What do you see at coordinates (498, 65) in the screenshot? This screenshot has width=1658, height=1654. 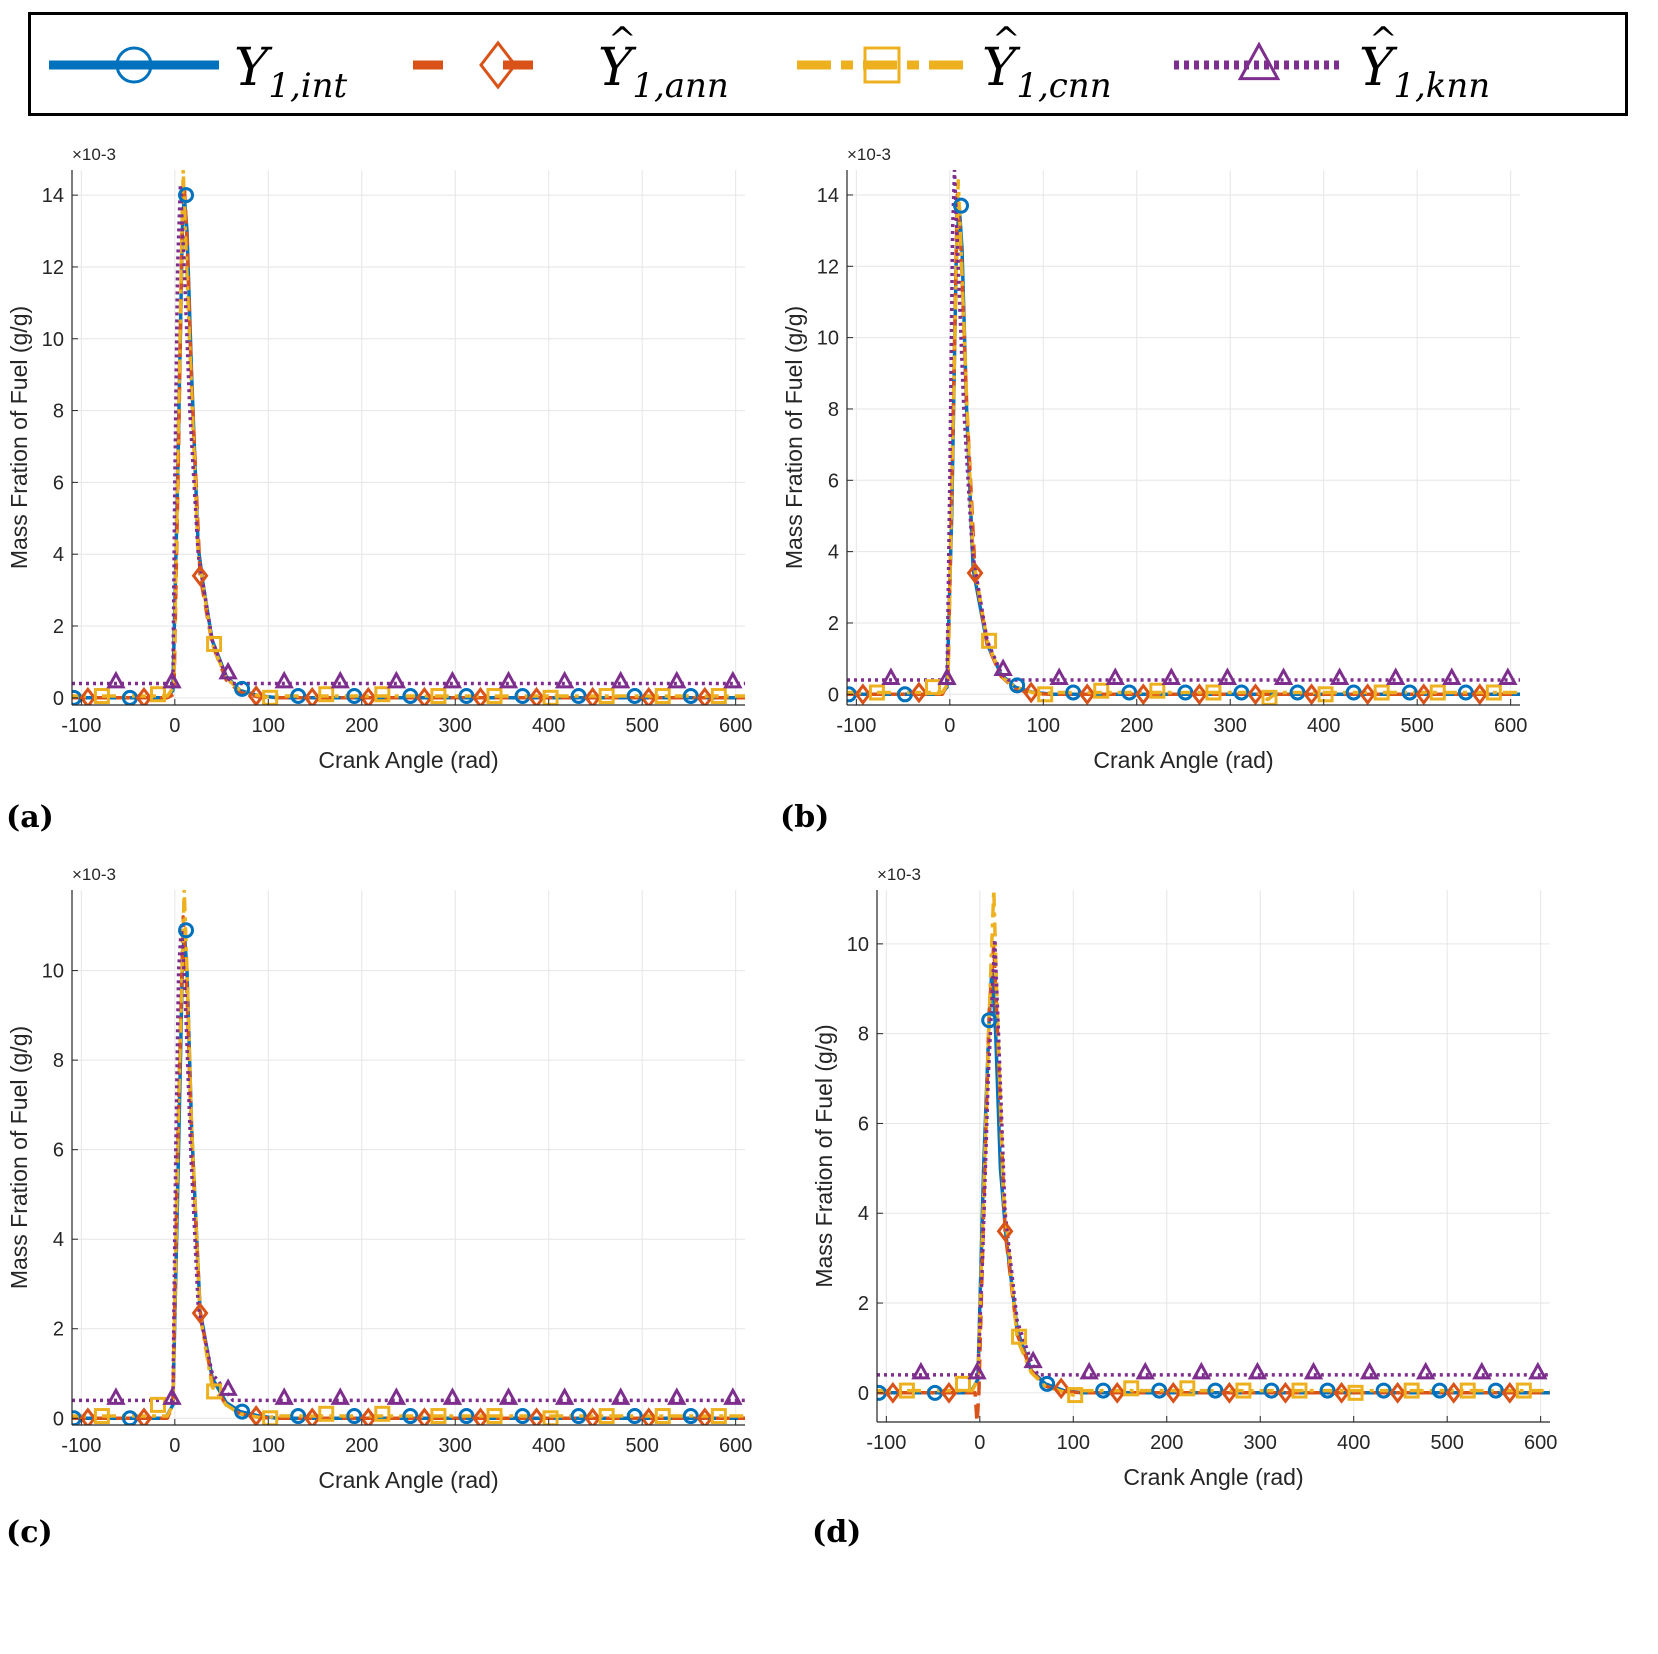 I see `legend-marker-ann` at bounding box center [498, 65].